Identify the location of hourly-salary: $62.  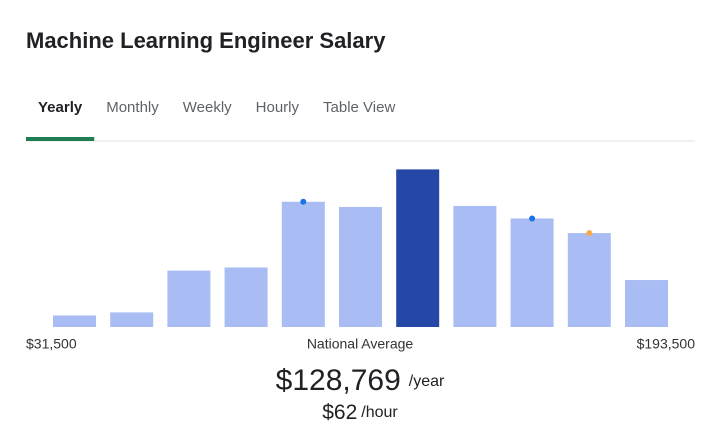
(339, 412).